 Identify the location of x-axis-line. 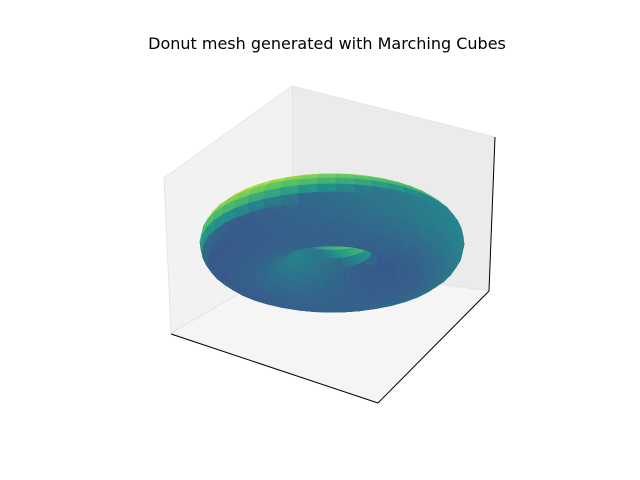
(274, 368).